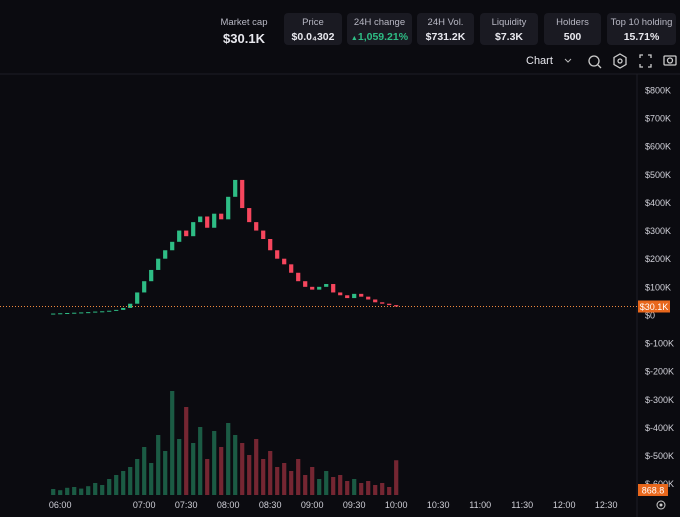 This screenshot has width=680, height=517. Describe the element at coordinates (658, 90) in the screenshot. I see `y-tick-label: $800K` at that location.